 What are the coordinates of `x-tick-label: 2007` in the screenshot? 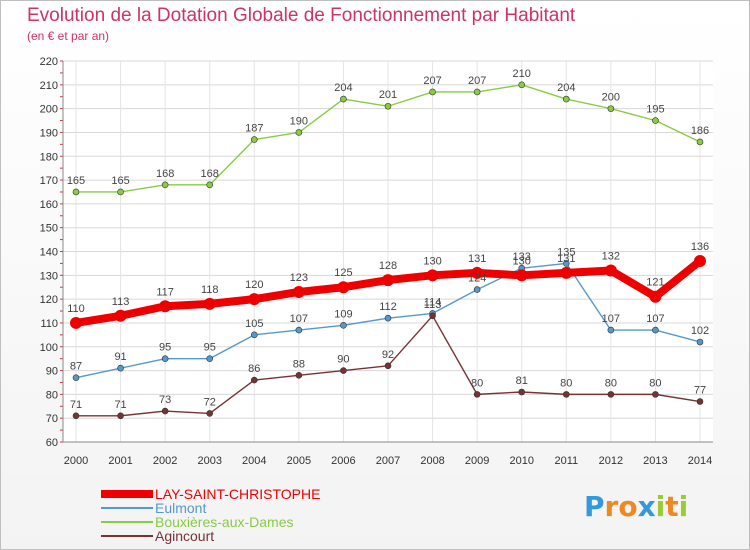 It's located at (388, 461).